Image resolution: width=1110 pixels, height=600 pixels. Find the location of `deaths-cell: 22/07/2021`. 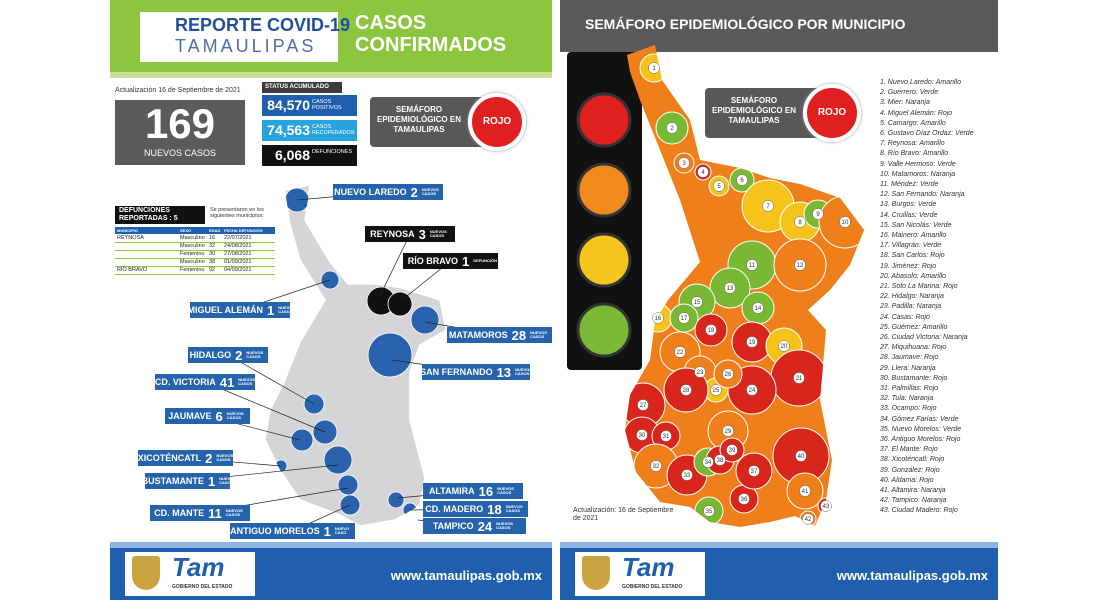

deaths-cell: 22/07/2021 is located at coordinates (238, 238).